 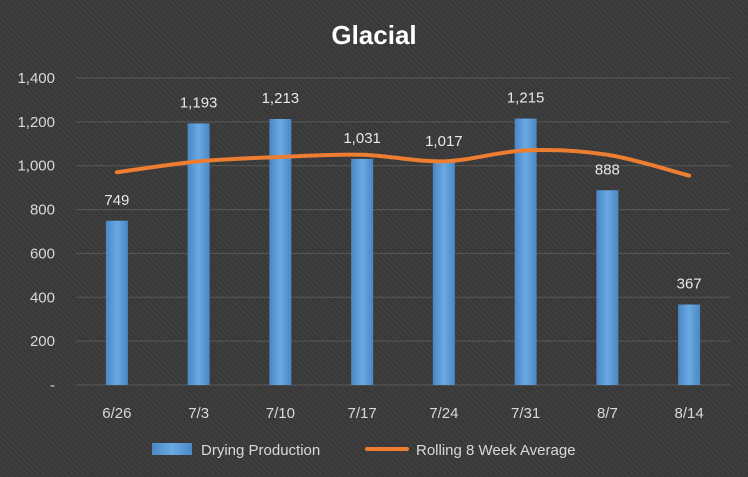 I want to click on line-series, so click(x=403, y=162).